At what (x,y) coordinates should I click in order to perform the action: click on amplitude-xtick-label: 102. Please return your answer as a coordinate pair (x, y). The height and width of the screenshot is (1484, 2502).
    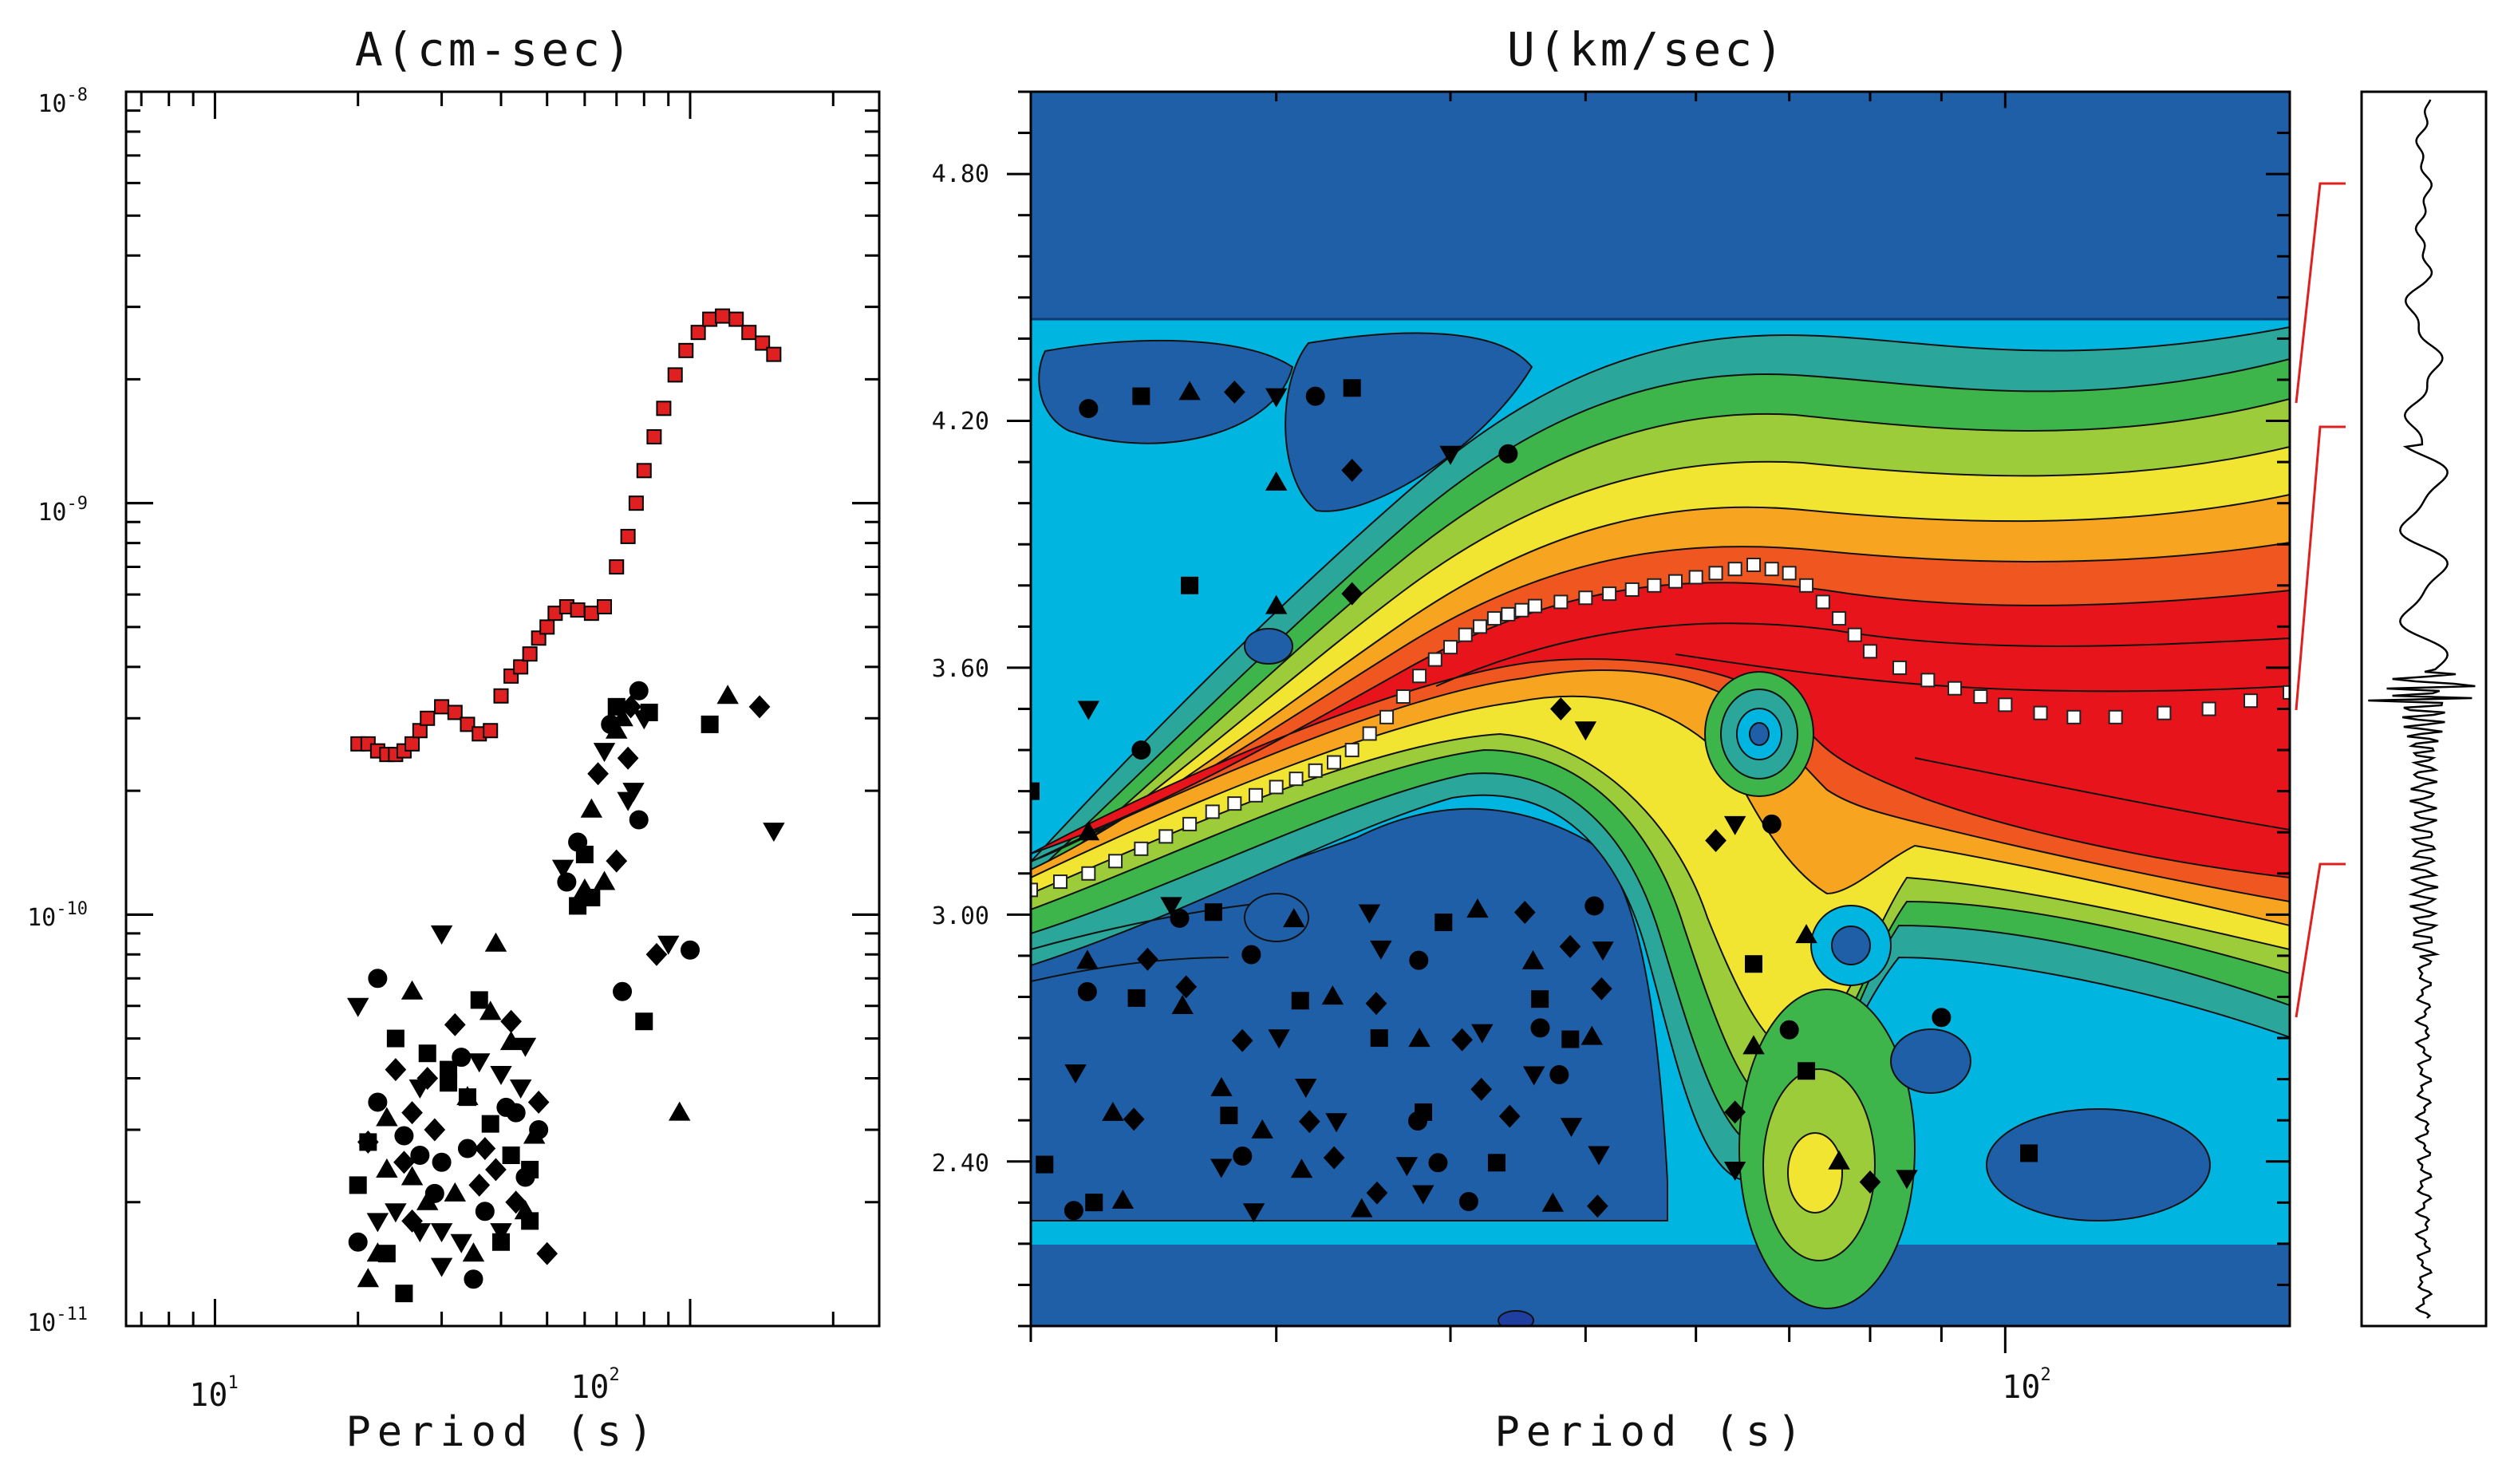
    Looking at the image, I should click on (594, 1385).